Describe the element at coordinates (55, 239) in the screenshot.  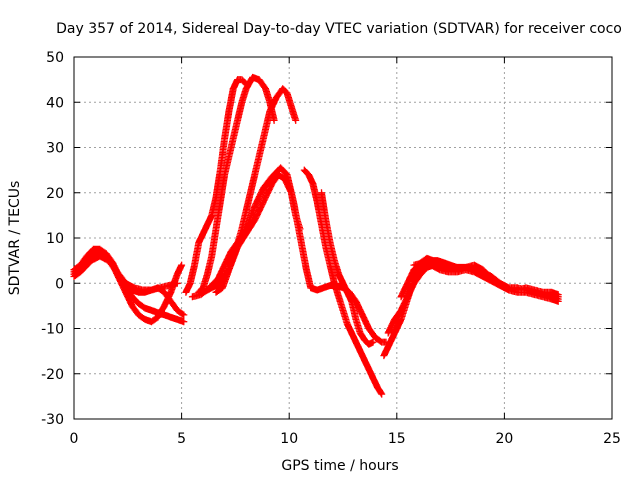
I see `y-tick-label: 10` at that location.